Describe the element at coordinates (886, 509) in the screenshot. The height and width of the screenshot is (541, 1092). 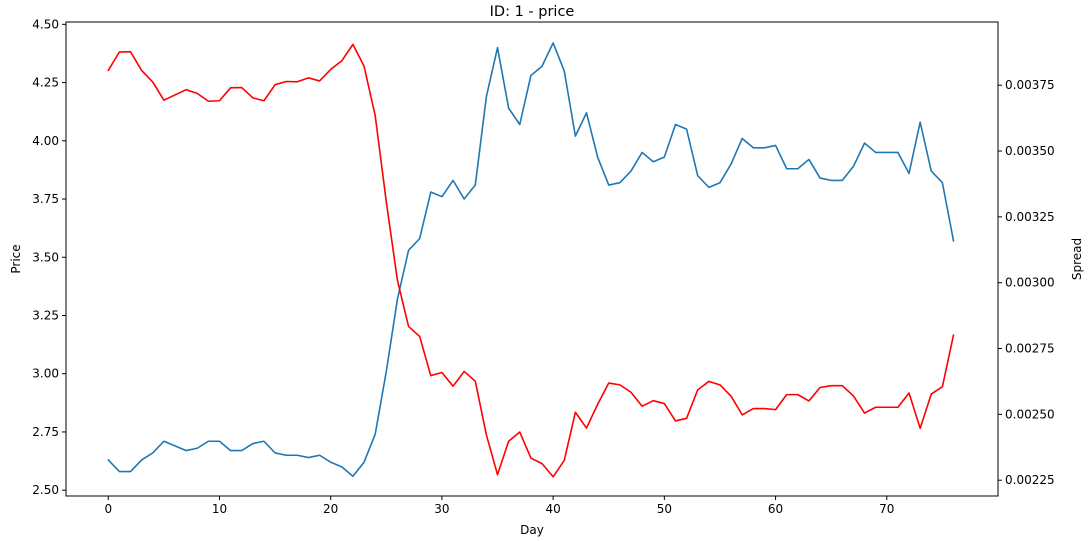
I see `x-tick-label: 70` at that location.